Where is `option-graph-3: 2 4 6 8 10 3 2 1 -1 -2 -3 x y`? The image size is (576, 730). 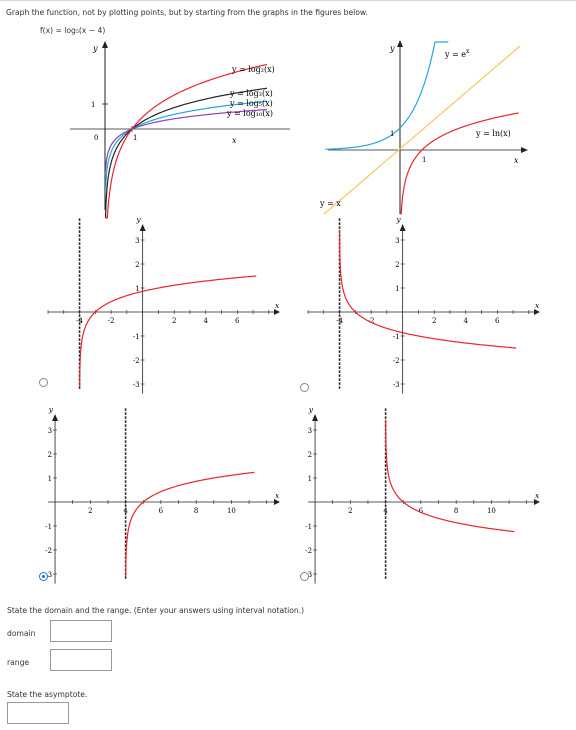
option-graph-3: 2 4 6 8 10 3 2 1 -1 -2 -3 x y is located at coordinates (162, 494).